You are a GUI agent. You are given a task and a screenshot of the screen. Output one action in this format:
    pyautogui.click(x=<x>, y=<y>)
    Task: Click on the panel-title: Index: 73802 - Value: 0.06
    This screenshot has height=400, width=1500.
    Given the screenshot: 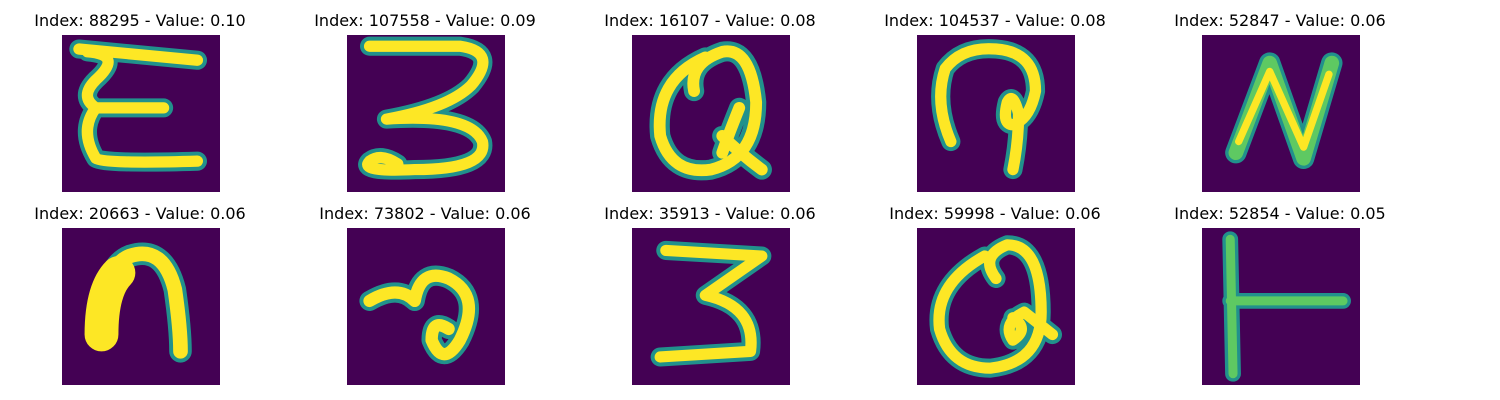 What is the action you would take?
    pyautogui.click(x=425, y=213)
    